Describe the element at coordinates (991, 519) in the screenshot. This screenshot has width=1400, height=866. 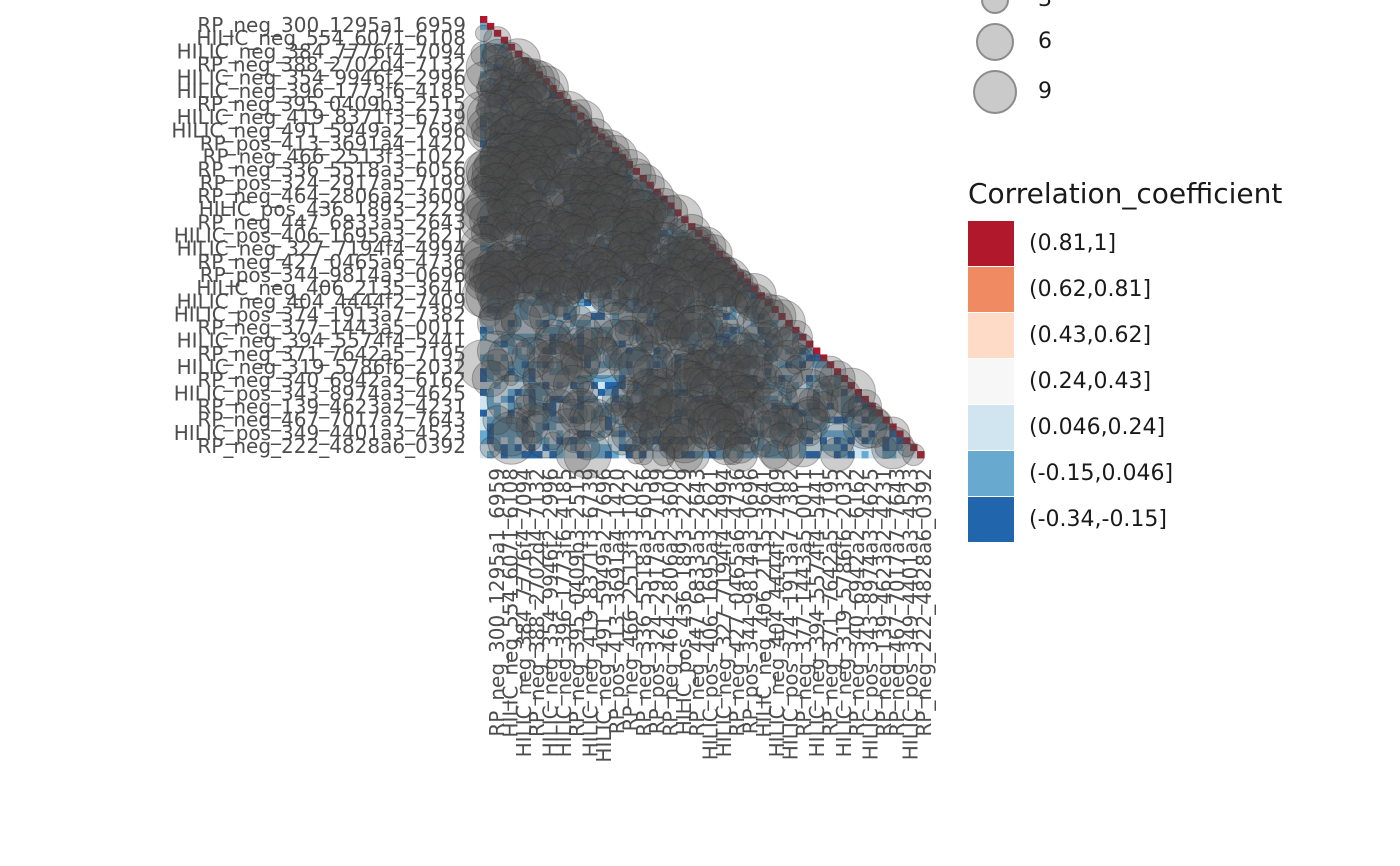
I see `color-legend-swatch` at that location.